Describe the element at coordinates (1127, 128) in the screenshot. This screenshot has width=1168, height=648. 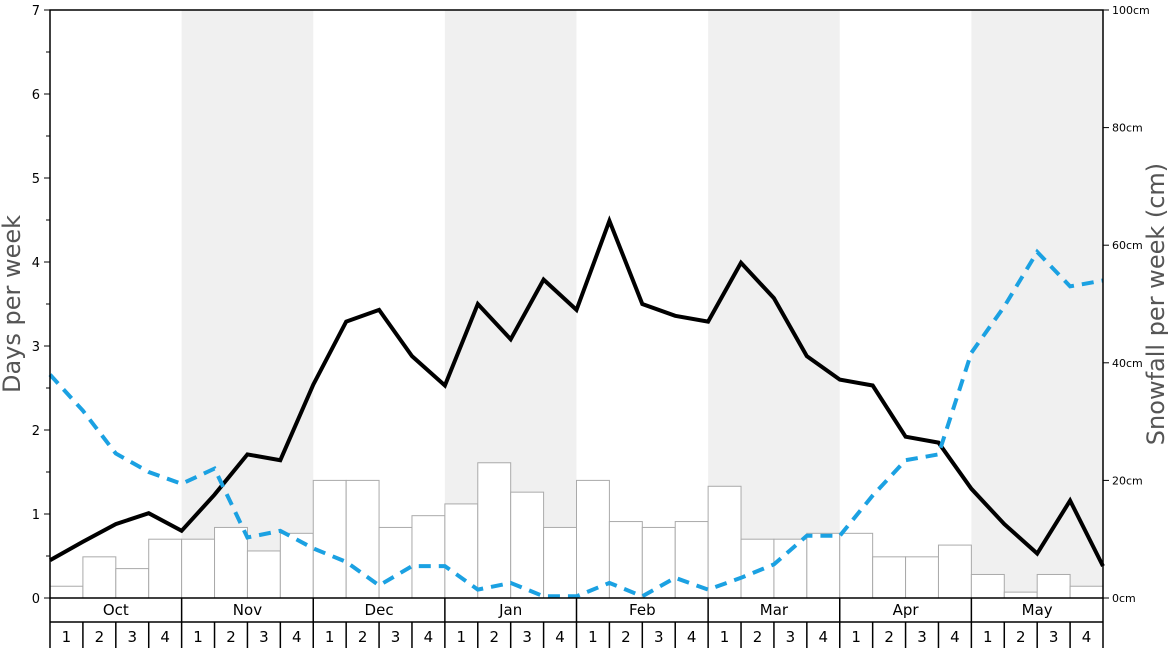
I see `right-tick-label: 80cm` at that location.